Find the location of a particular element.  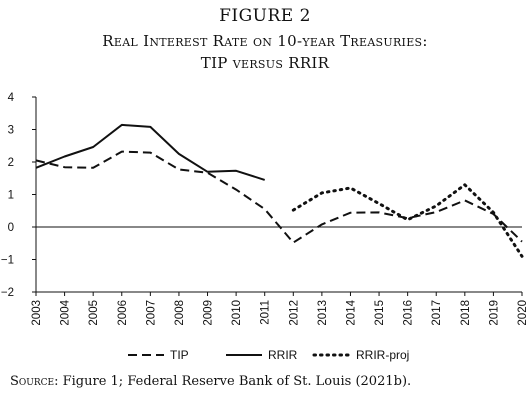

x-tick-label: 2006 is located at coordinates (123, 313).